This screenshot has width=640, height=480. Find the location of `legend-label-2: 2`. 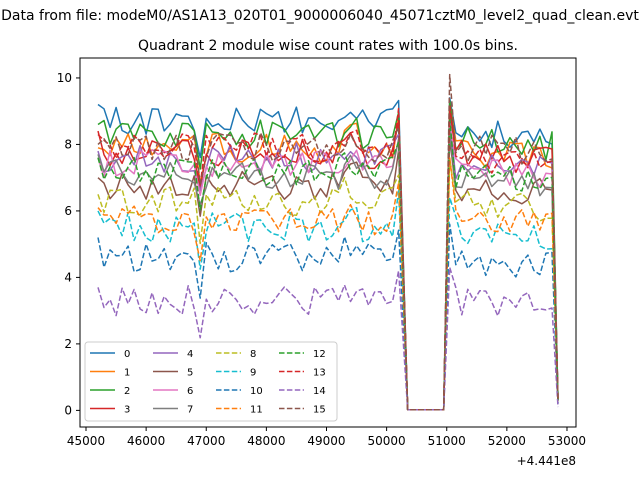

legend-label-2: 2 is located at coordinates (127, 391).